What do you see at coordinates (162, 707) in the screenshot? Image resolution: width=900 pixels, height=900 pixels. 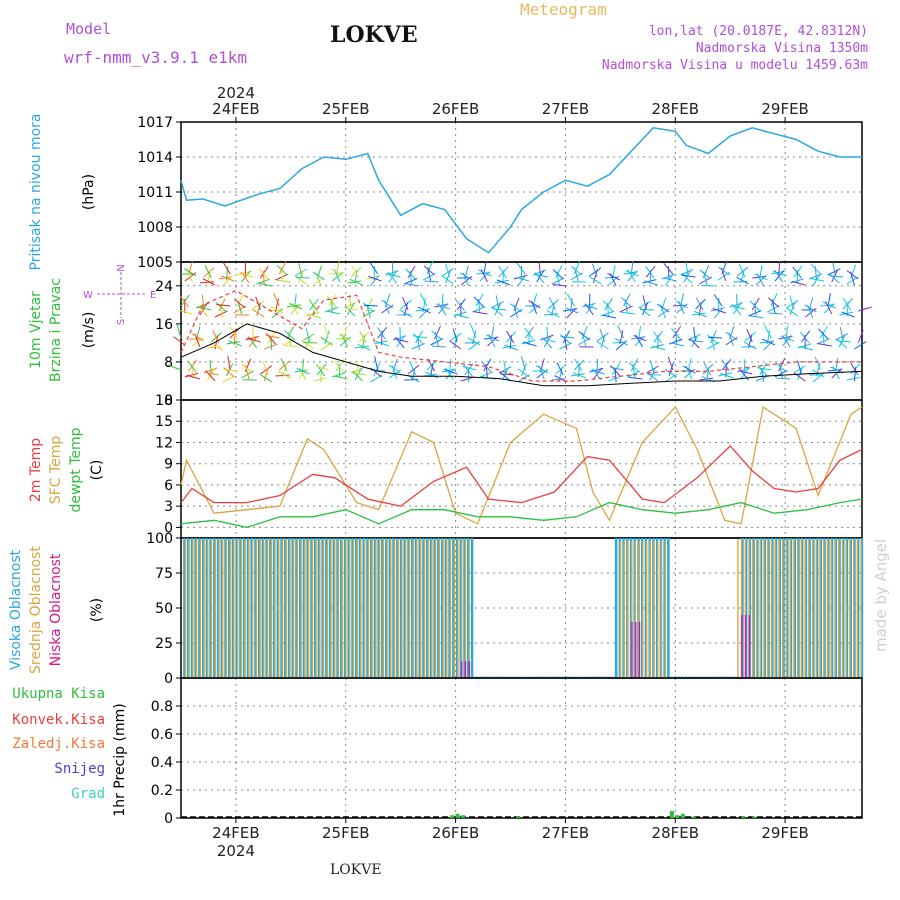 I see `precip-ytick-label-0: 0.8` at bounding box center [162, 707].